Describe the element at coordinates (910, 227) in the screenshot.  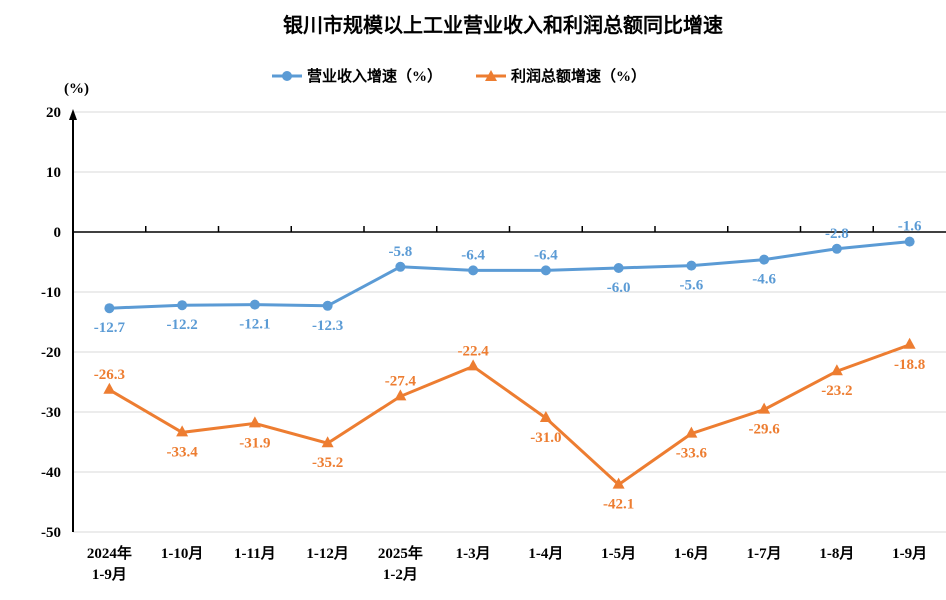
I see `revenue-data-label: -1.6` at that location.